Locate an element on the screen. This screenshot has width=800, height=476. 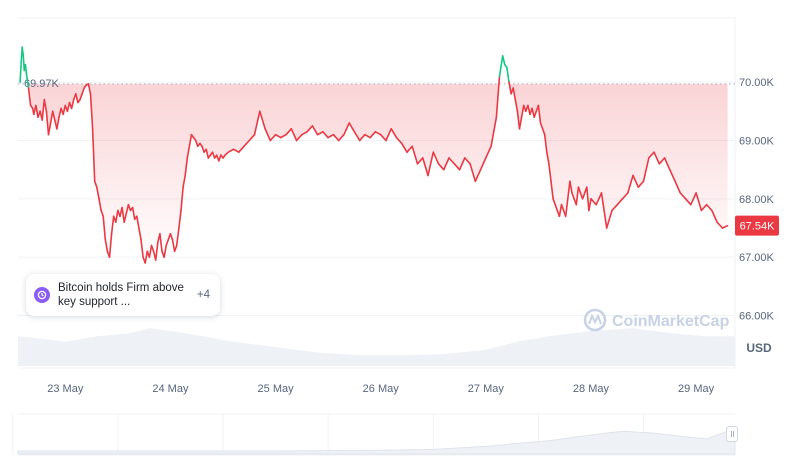
navigator-area is located at coordinates (376, 440).